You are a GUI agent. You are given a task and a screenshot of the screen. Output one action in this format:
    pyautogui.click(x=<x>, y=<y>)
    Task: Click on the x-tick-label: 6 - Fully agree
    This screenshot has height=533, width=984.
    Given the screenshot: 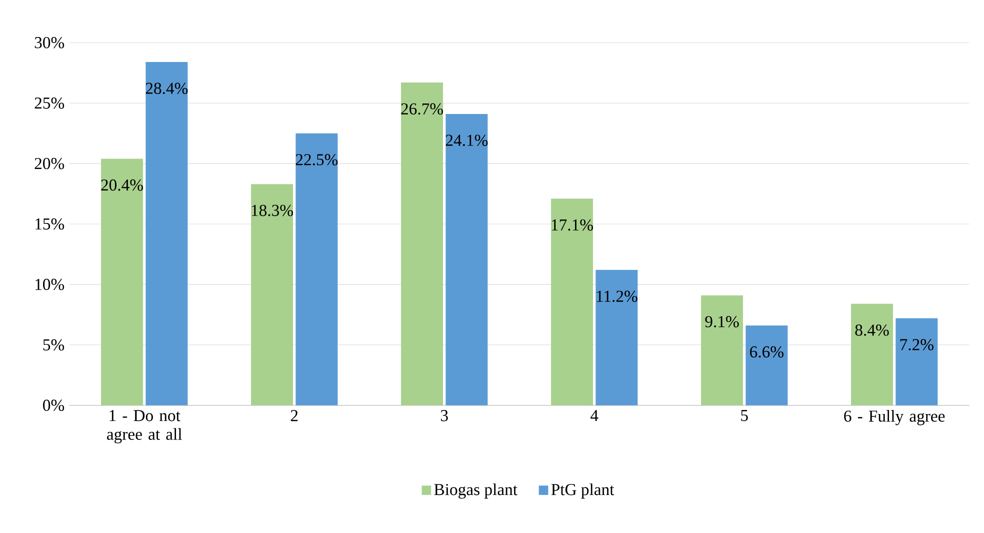 What is the action you would take?
    pyautogui.click(x=894, y=418)
    